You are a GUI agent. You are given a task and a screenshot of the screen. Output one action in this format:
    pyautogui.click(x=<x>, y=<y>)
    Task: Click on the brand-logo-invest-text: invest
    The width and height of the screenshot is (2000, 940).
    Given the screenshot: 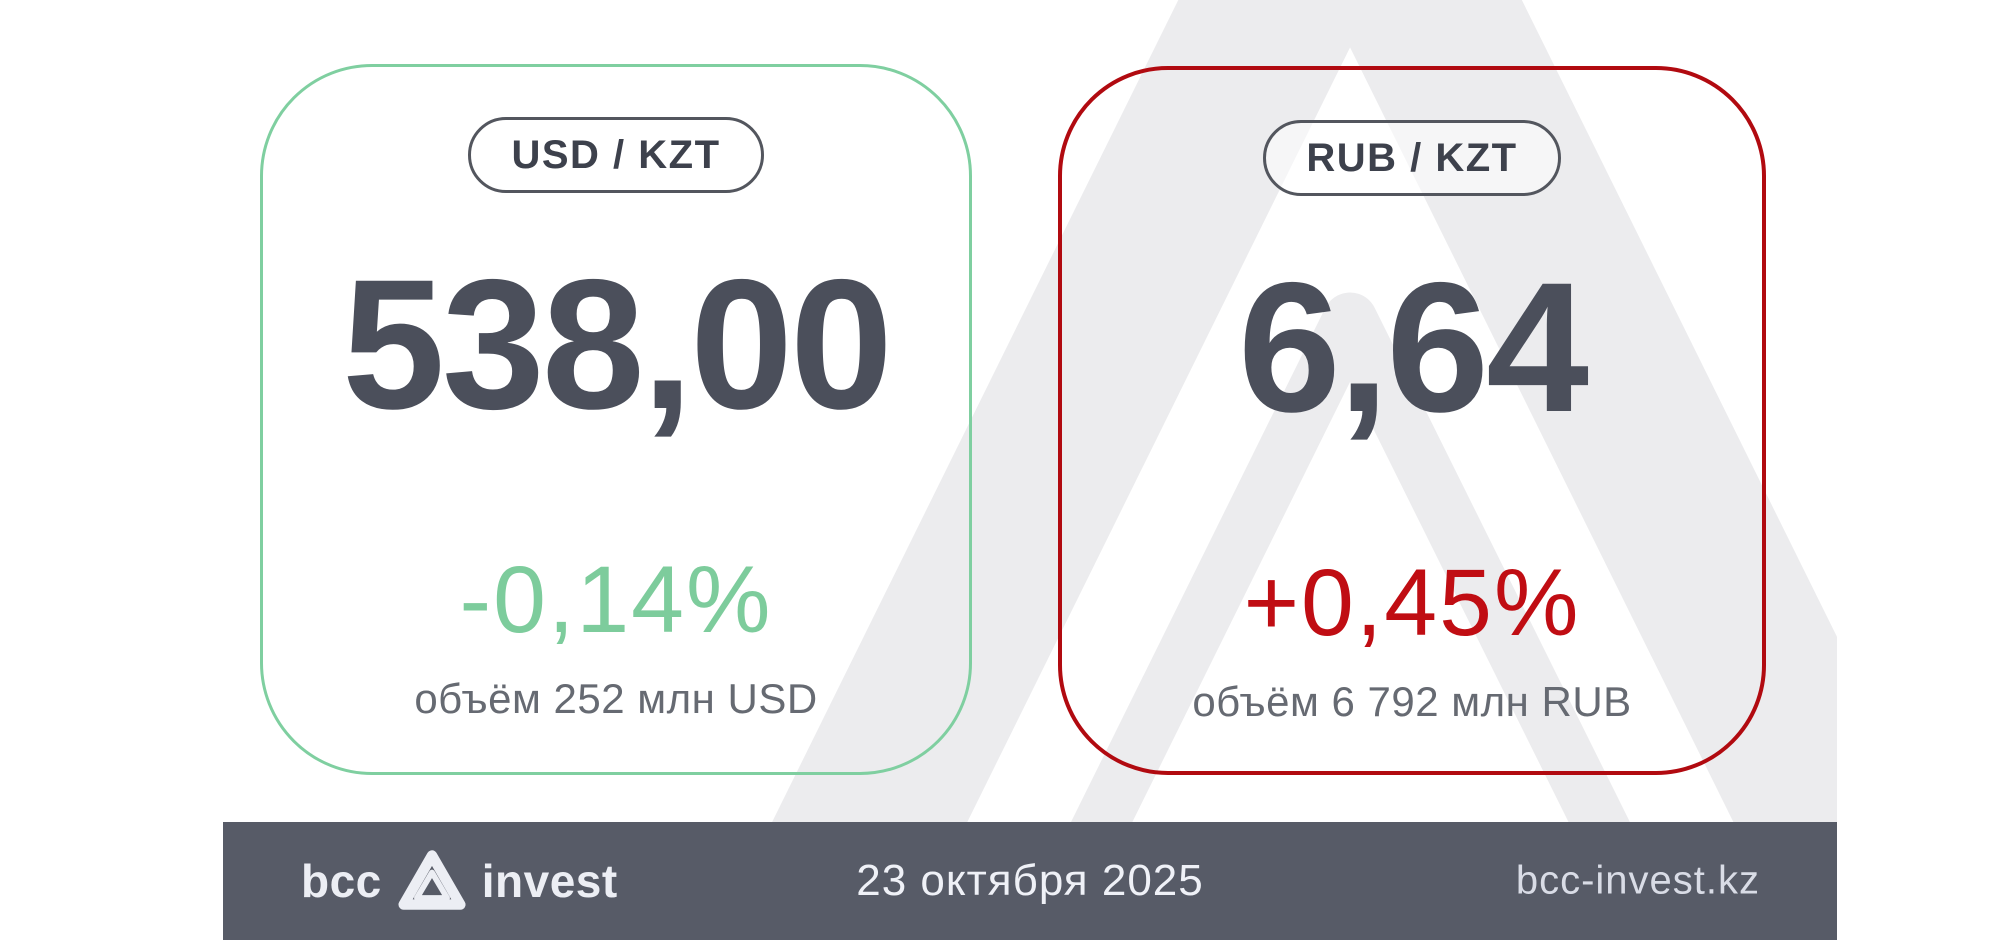 What is the action you would take?
    pyautogui.click(x=549, y=881)
    